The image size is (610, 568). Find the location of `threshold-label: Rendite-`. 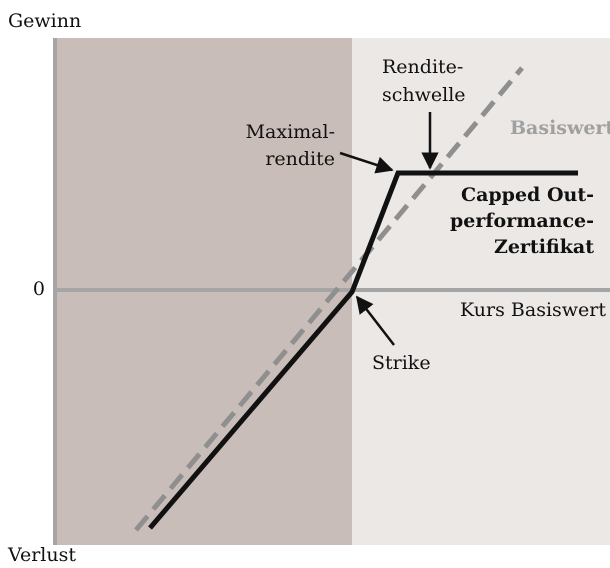

threshold-label: Rendite- is located at coordinates (422, 67).